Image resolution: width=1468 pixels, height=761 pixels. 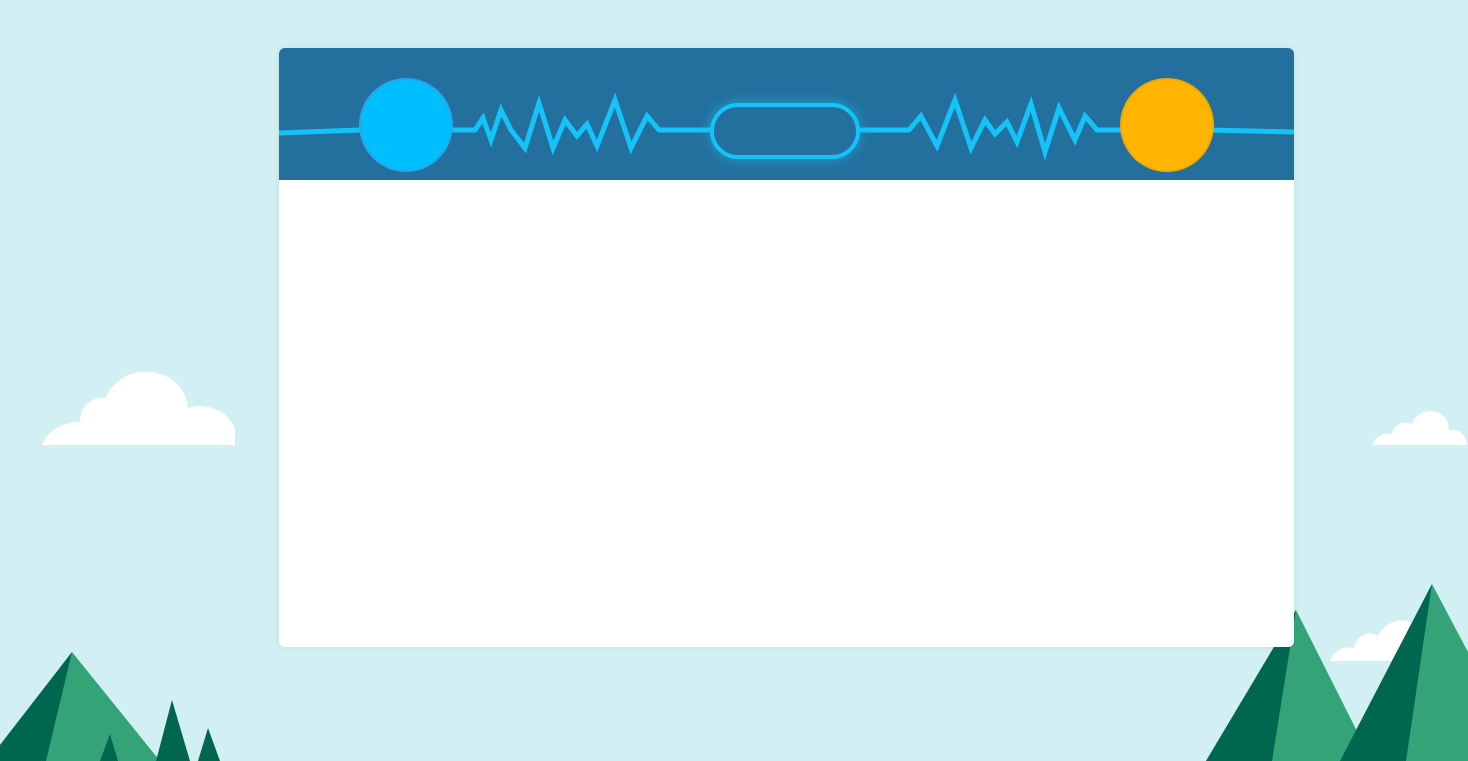 I want to click on cloud-right-mid, so click(x=1419, y=428).